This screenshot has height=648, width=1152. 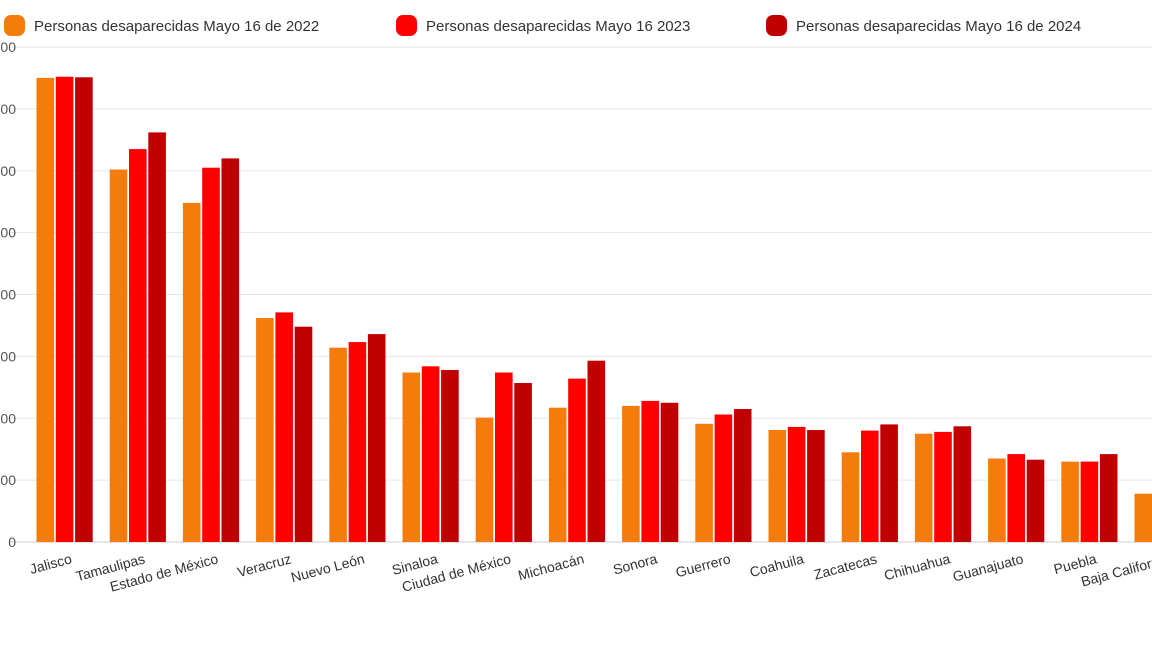 I want to click on legend-item: Personas desaparecidas Mayo 16 de 2024, so click(x=923, y=25).